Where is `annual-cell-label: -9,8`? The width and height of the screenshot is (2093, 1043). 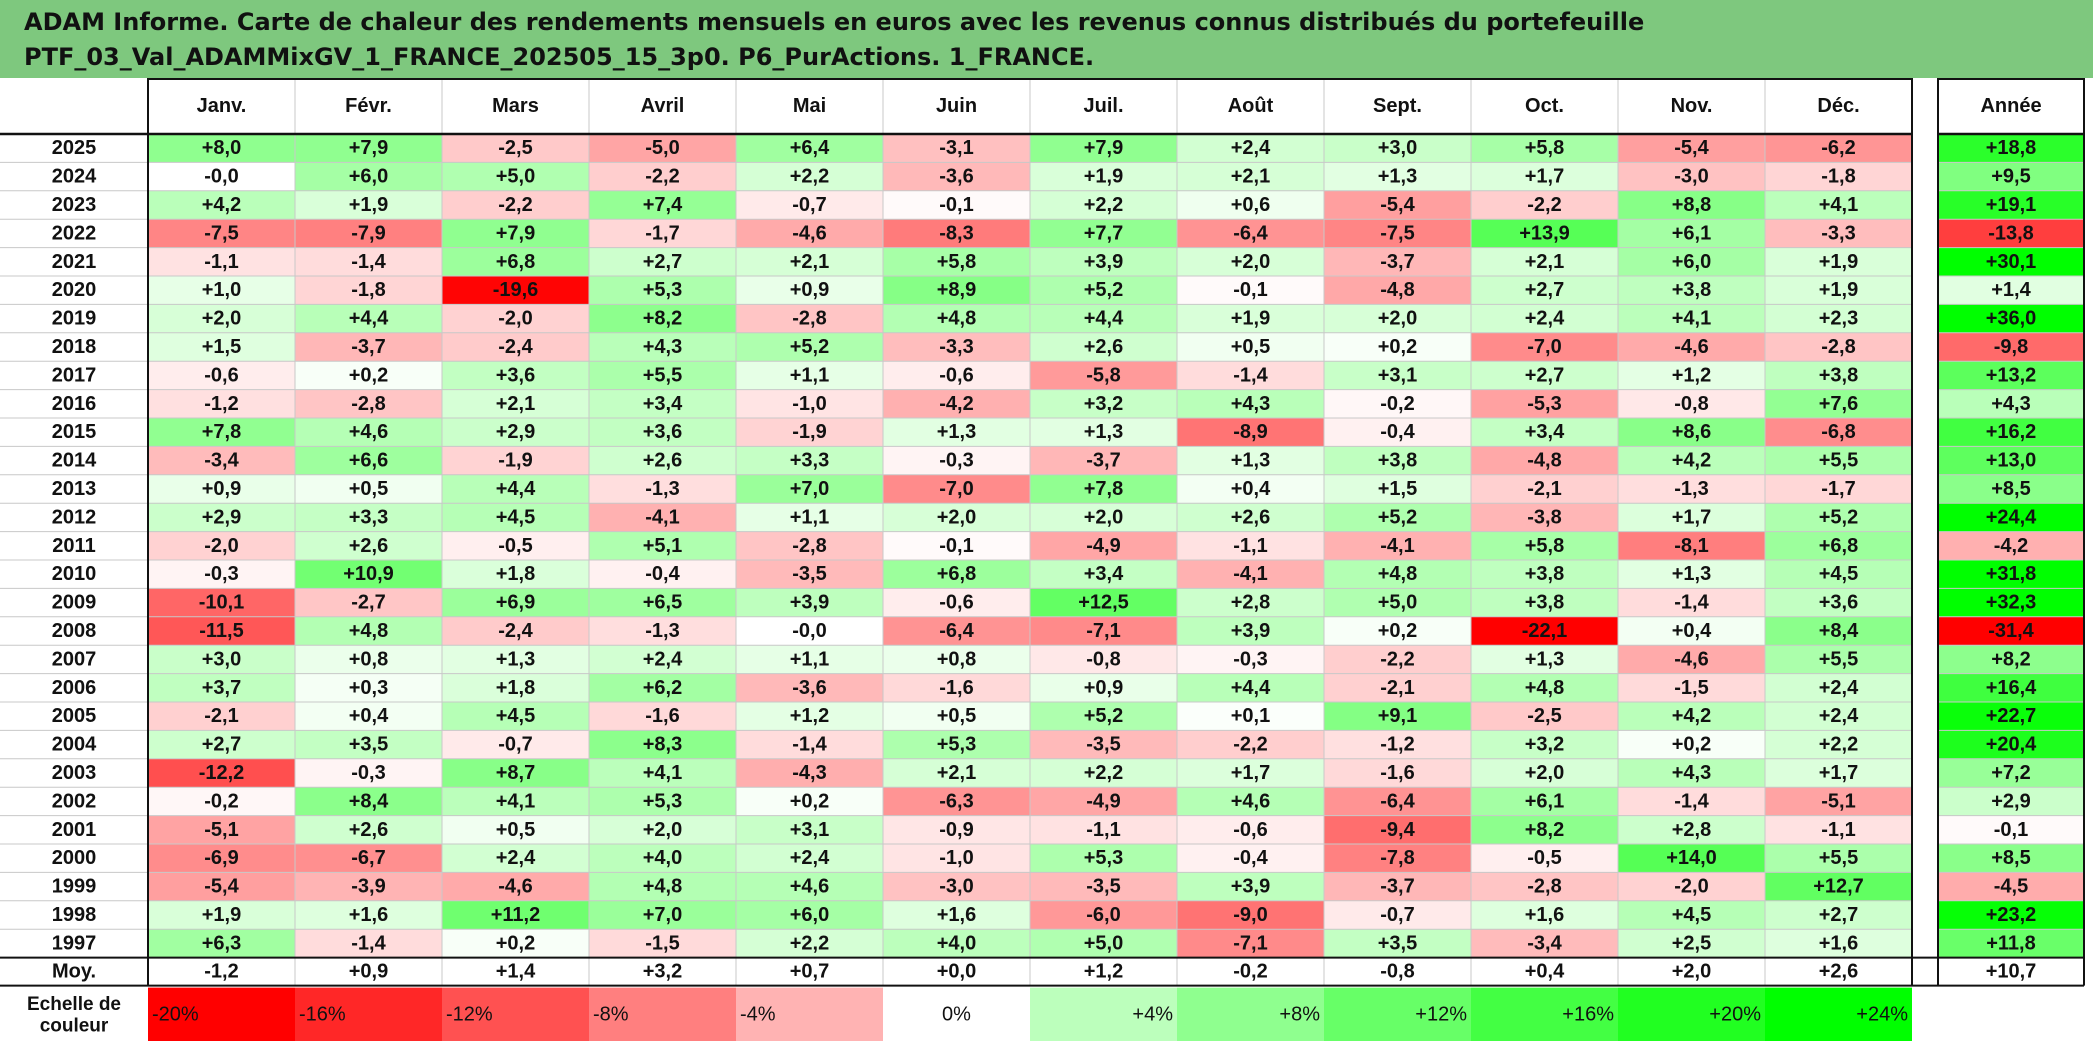
annual-cell-label: -9,8 is located at coordinates (2011, 347).